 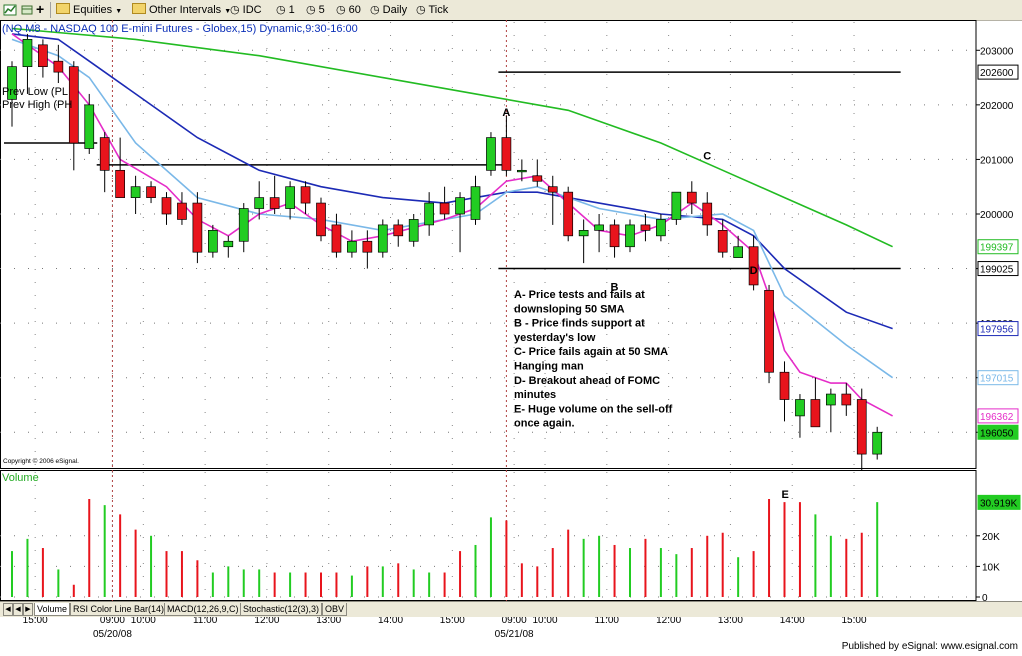 I want to click on other-intervals-menu: Other Intervals ▼, so click(x=181, y=10).